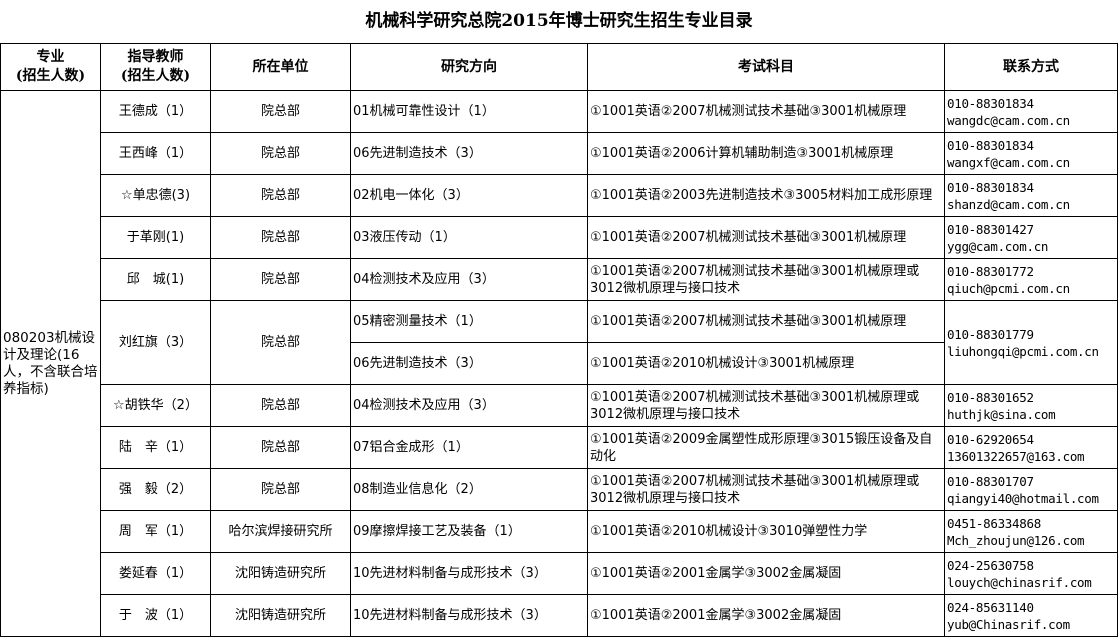 The height and width of the screenshot is (639, 1118). What do you see at coordinates (469, 447) in the screenshot?
I see `research-direction: 07铝合金成形（1）` at bounding box center [469, 447].